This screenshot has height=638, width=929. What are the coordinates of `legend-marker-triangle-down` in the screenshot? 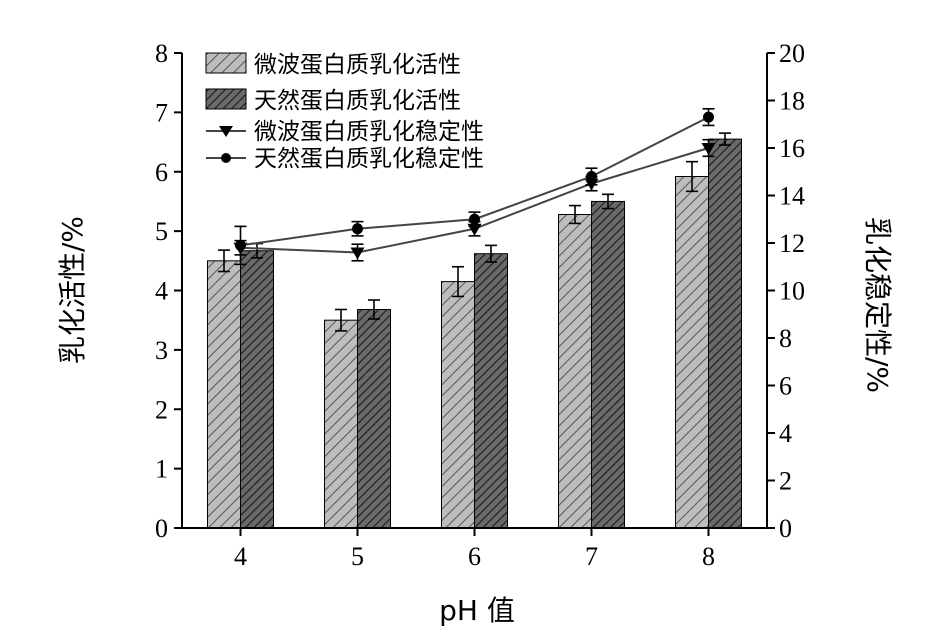 It's located at (226, 131).